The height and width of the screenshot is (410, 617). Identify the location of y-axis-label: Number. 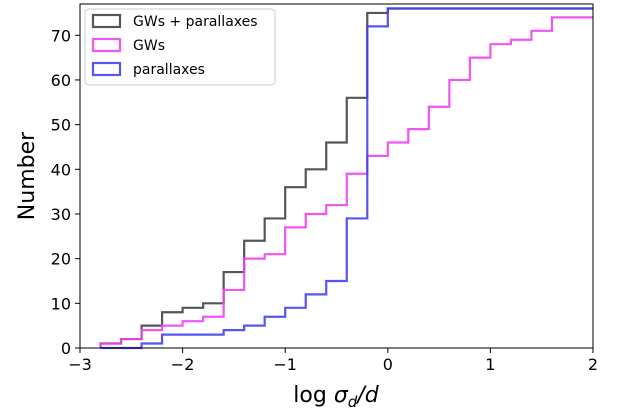
(27, 175).